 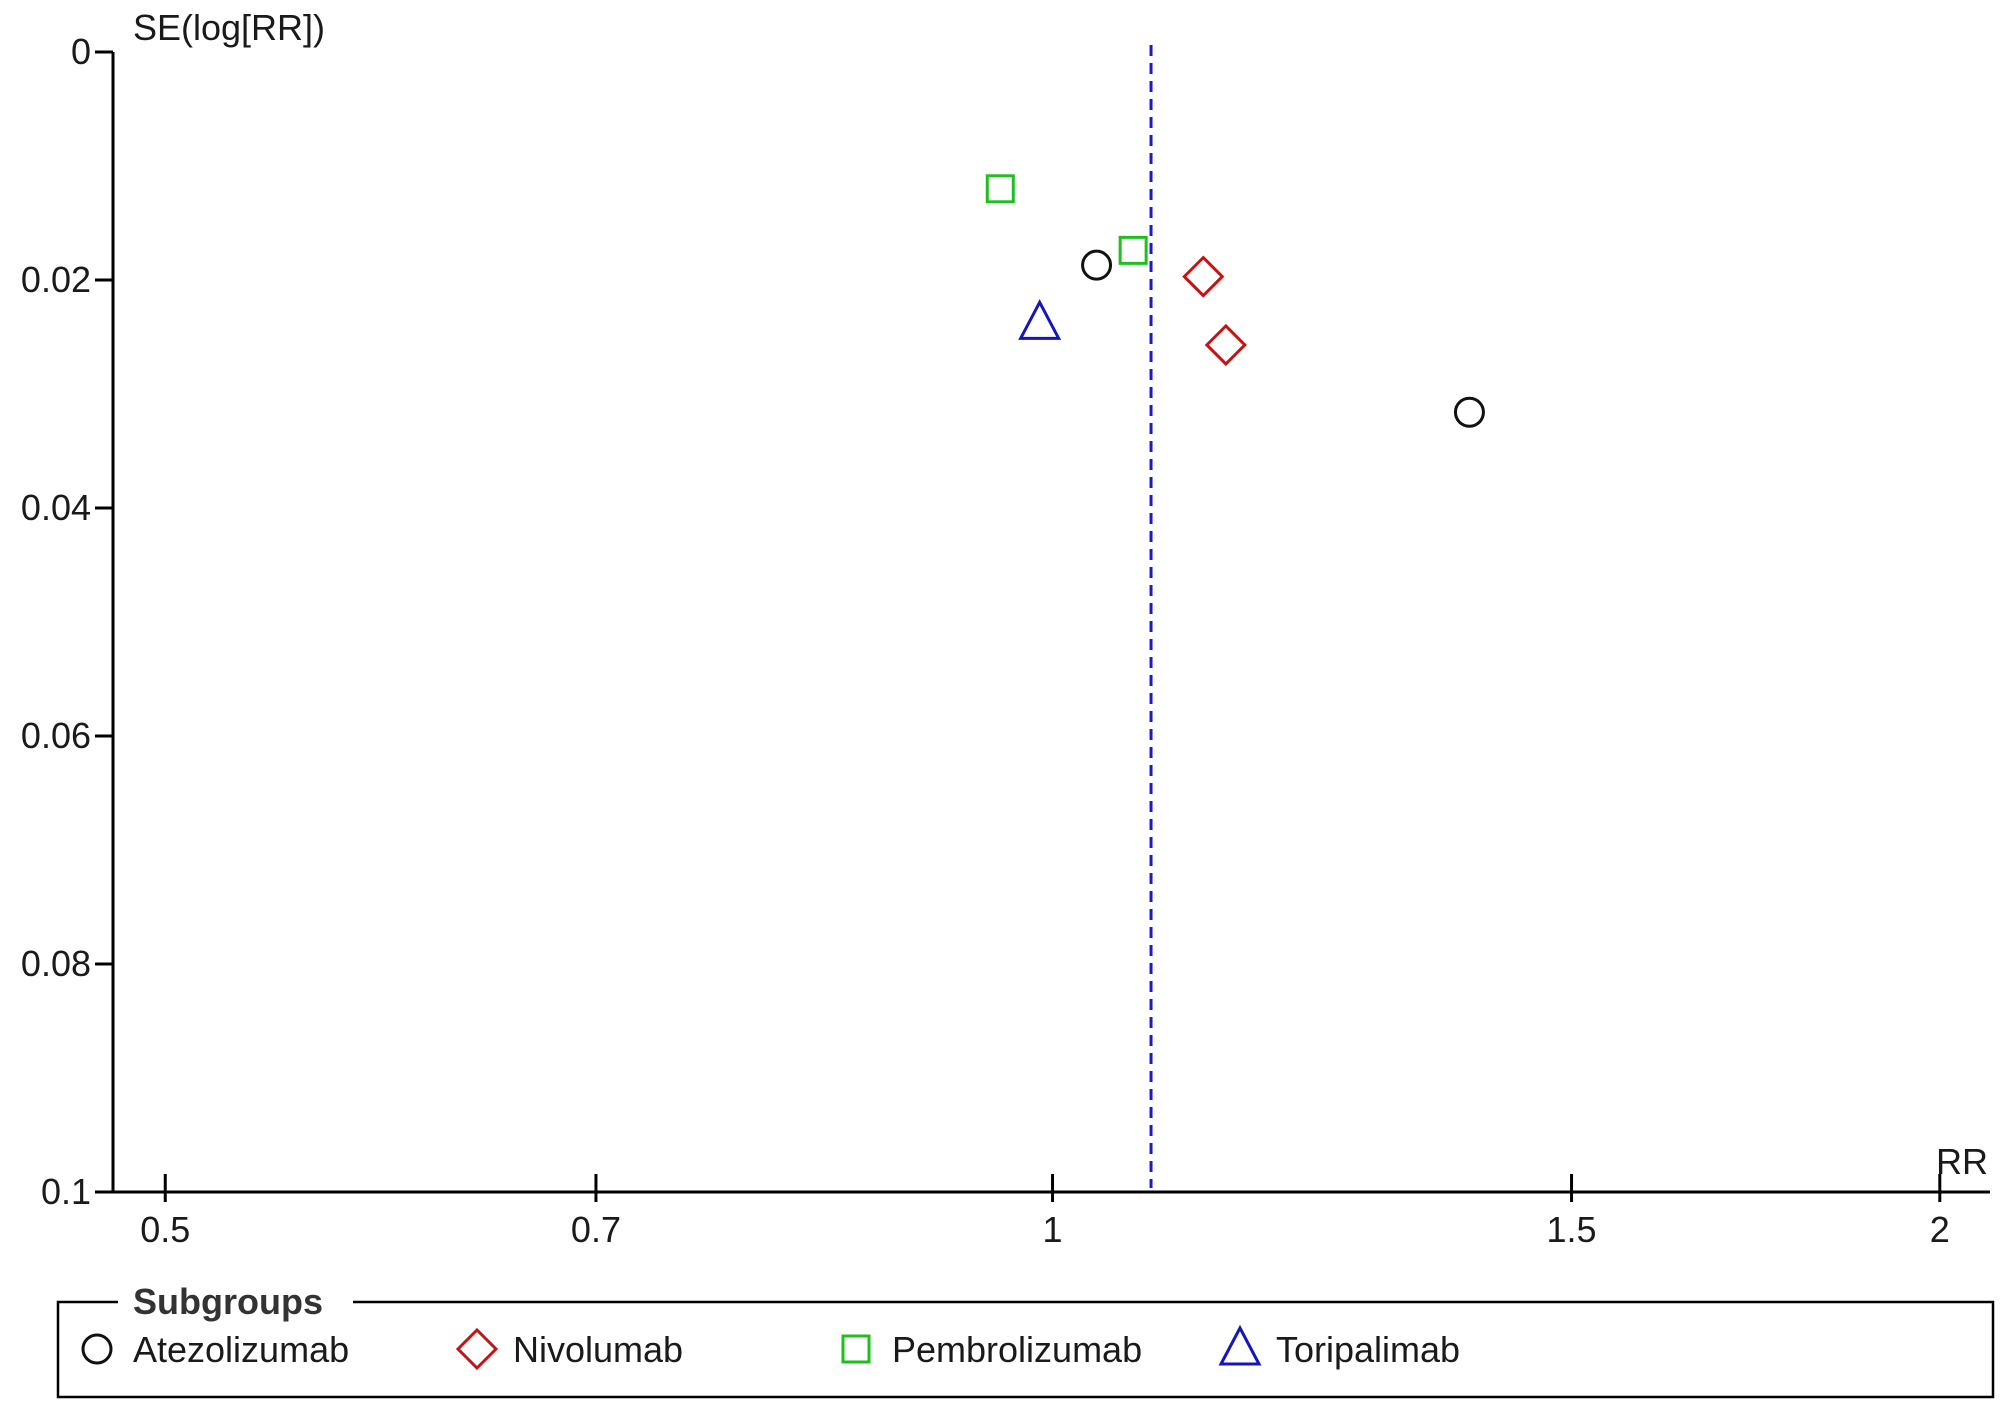 I want to click on y-tick-label: 0.1, so click(x=66, y=1191).